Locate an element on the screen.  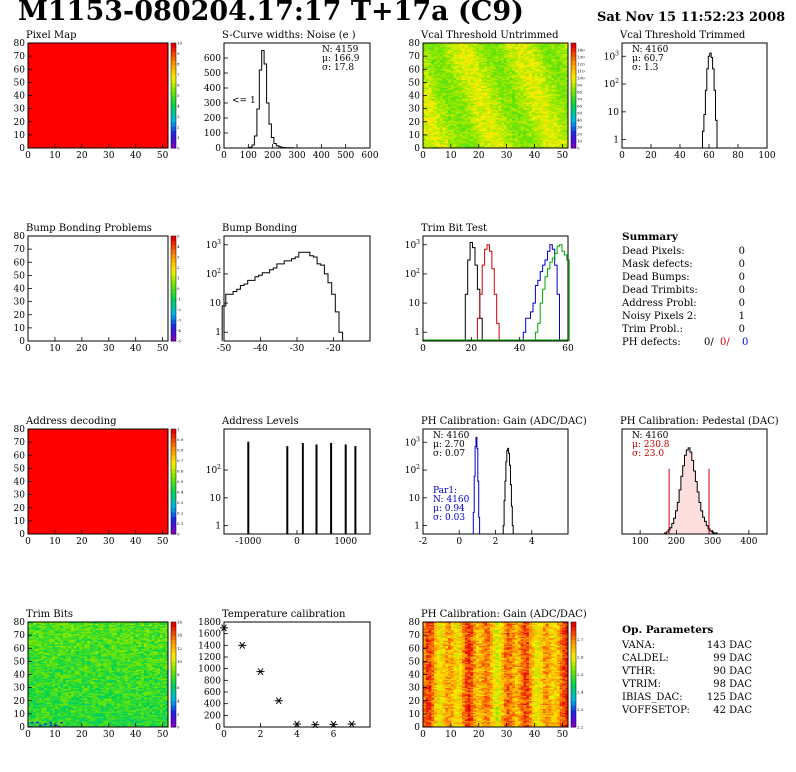
tick-base: 10 is located at coordinates (411, 471).